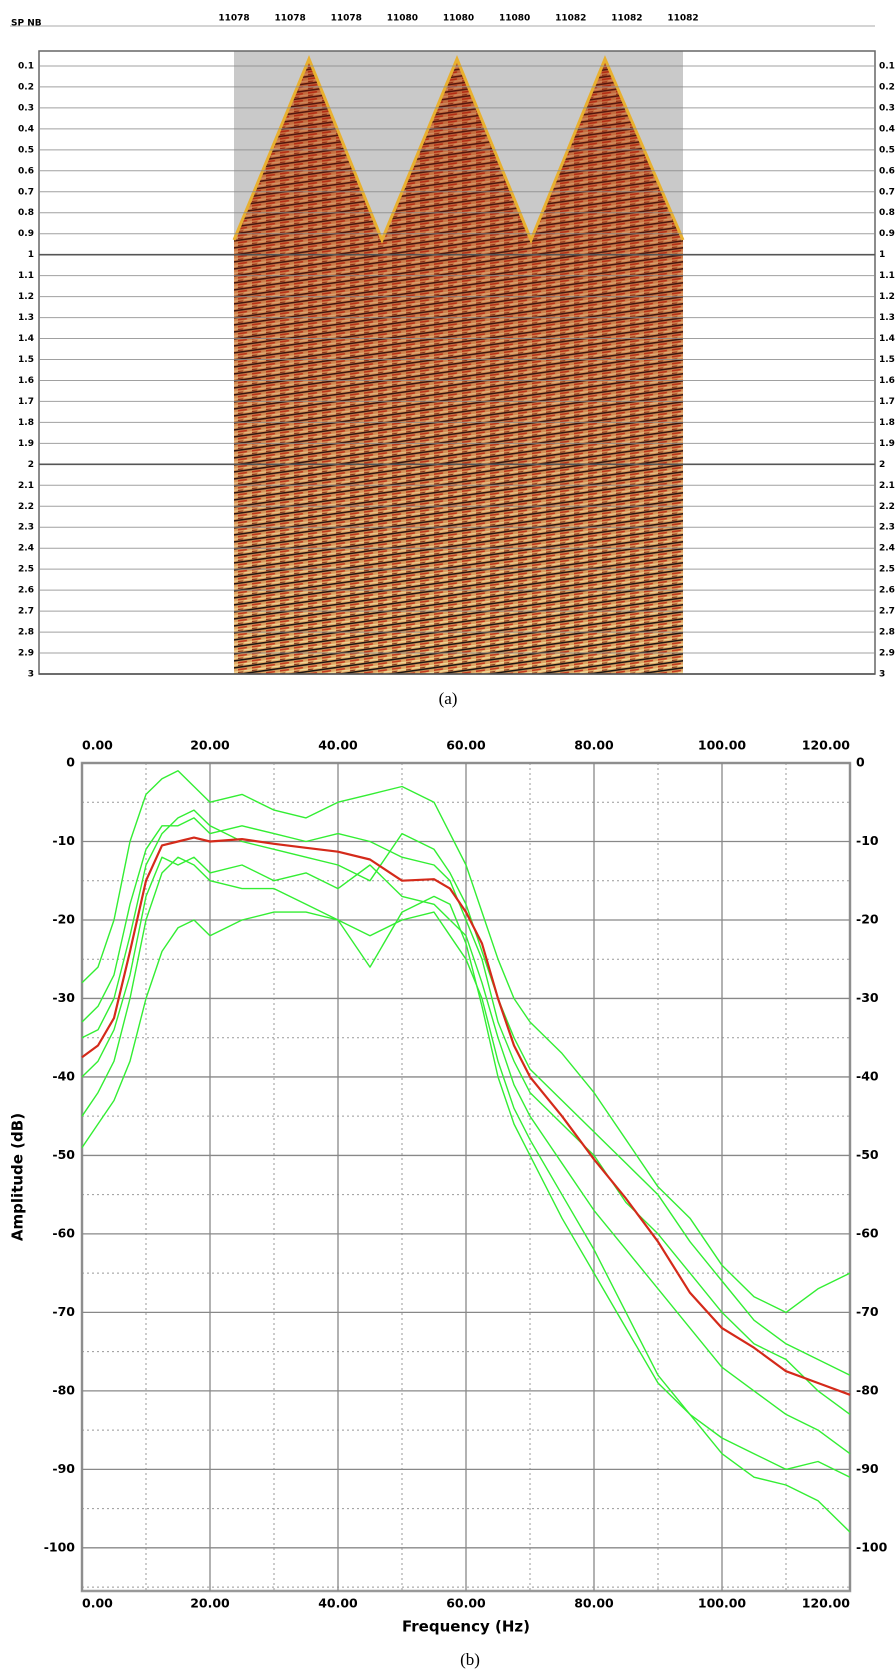 This screenshot has width=896, height=1675. What do you see at coordinates (867, 918) in the screenshot?
I see `y-tick-label-right: -20` at bounding box center [867, 918].